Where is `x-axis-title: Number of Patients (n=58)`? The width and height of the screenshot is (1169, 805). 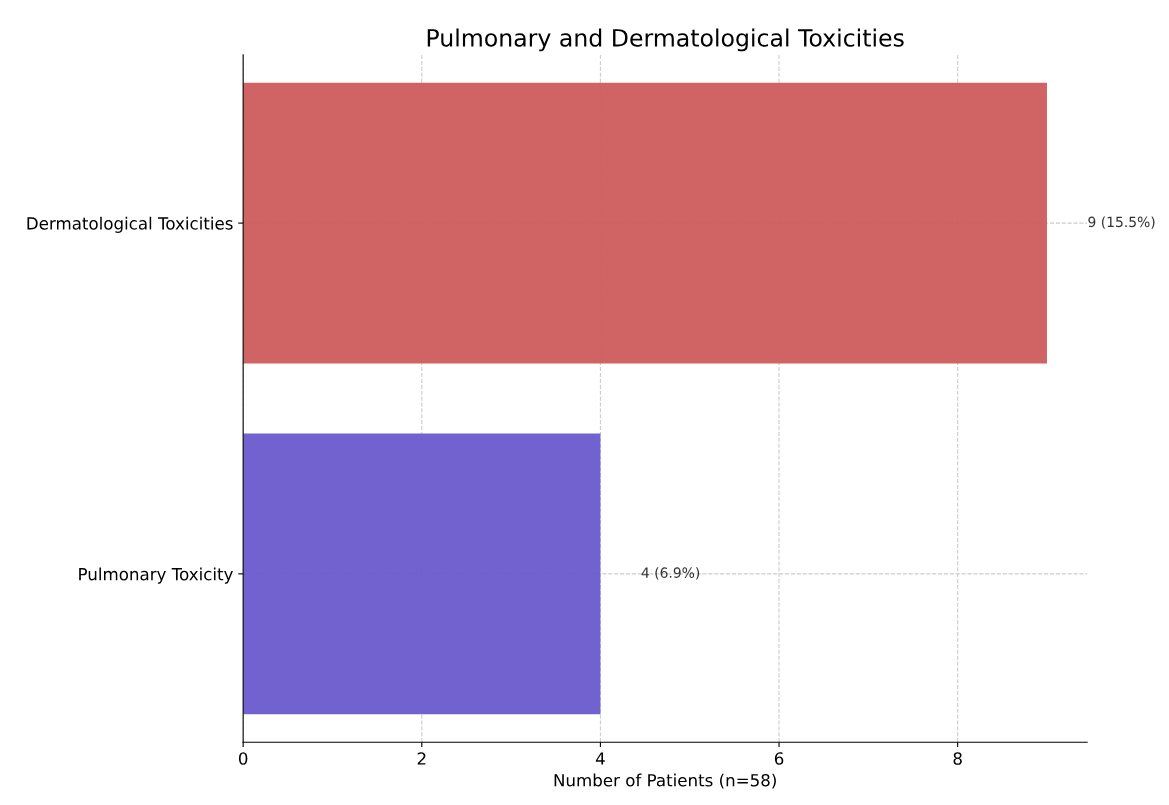
x-axis-title: Number of Patients (n=58) is located at coordinates (665, 781).